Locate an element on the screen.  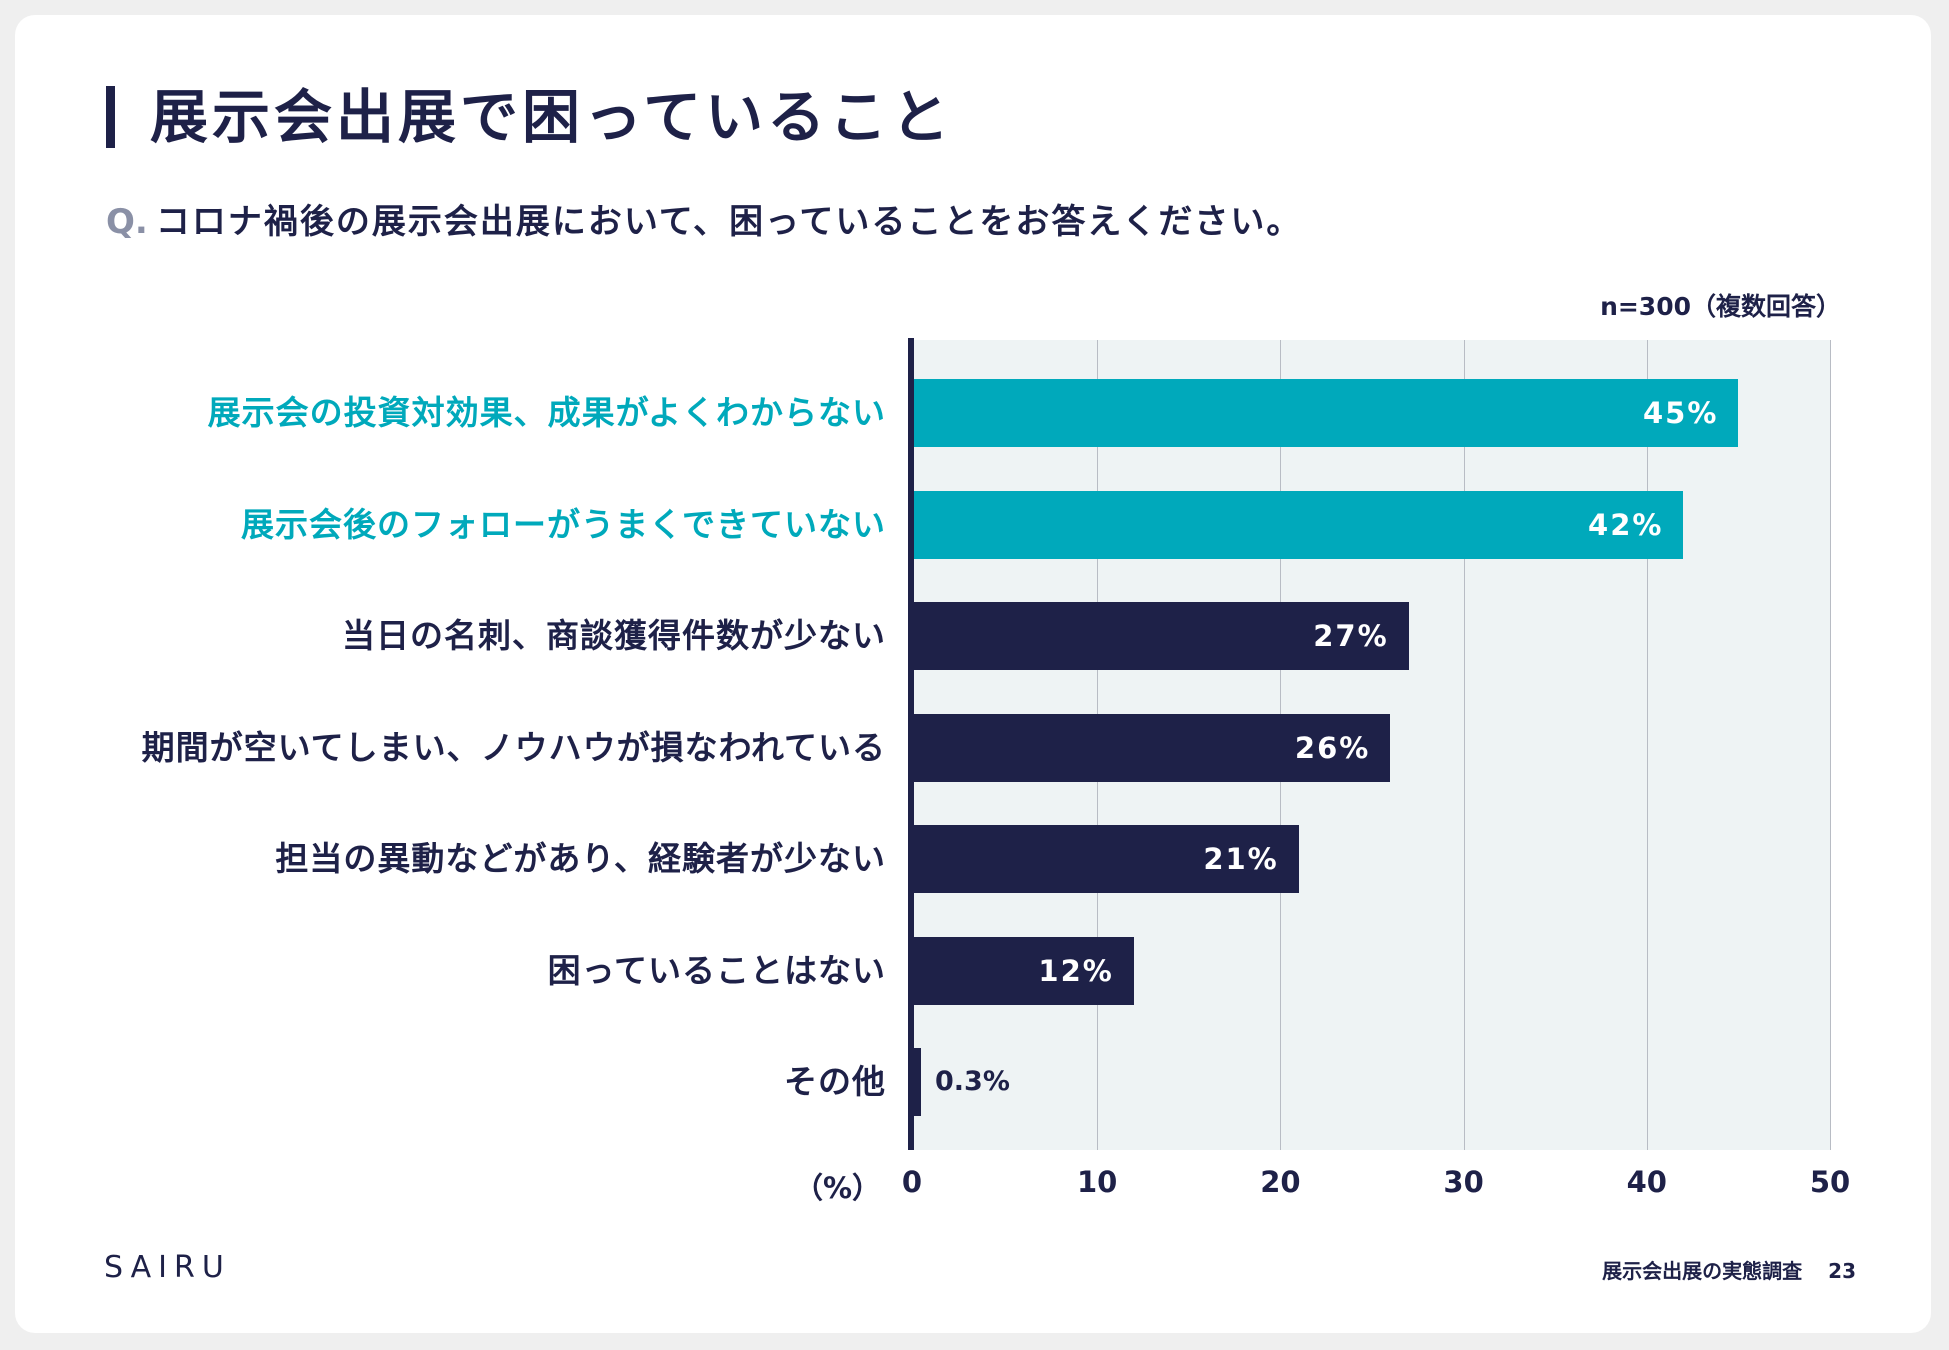
x-tick-label: 0 is located at coordinates (912, 1182).